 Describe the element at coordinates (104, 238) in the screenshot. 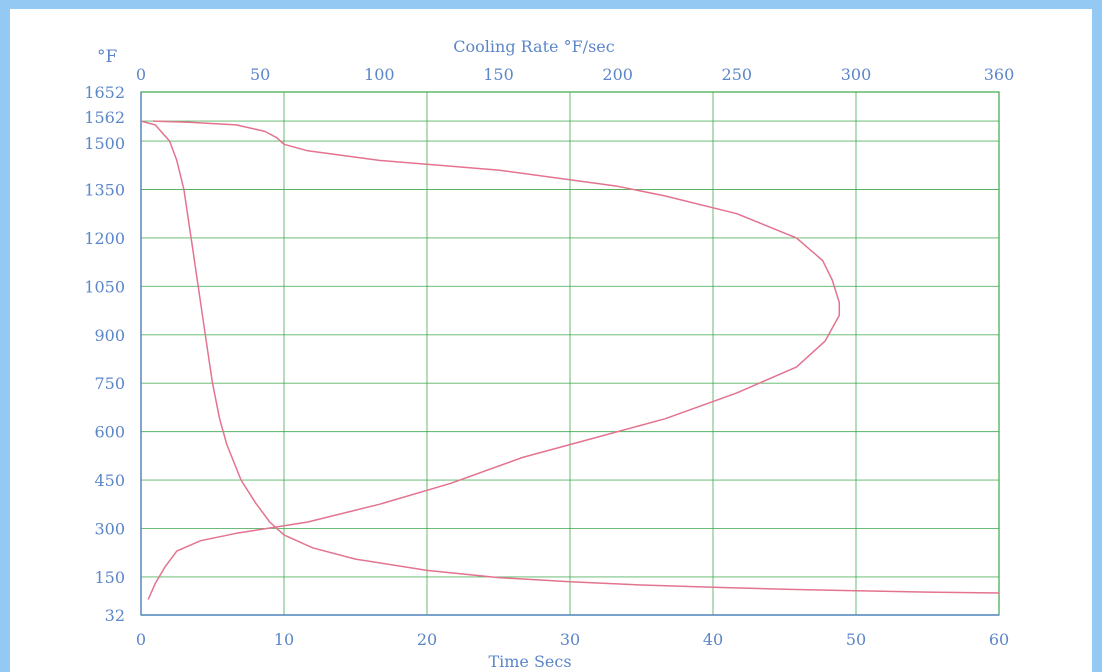

I see `y-tick-label: 1200` at that location.